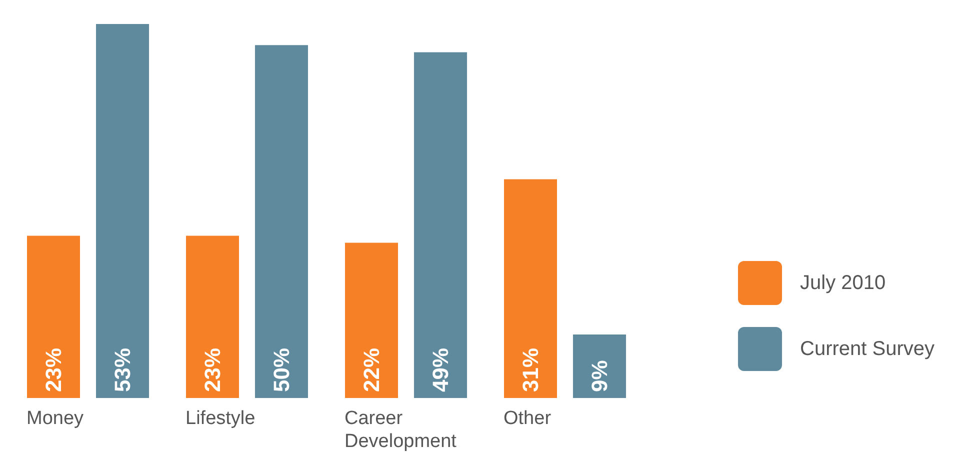  I want to click on data-label: 9%, so click(599, 376).